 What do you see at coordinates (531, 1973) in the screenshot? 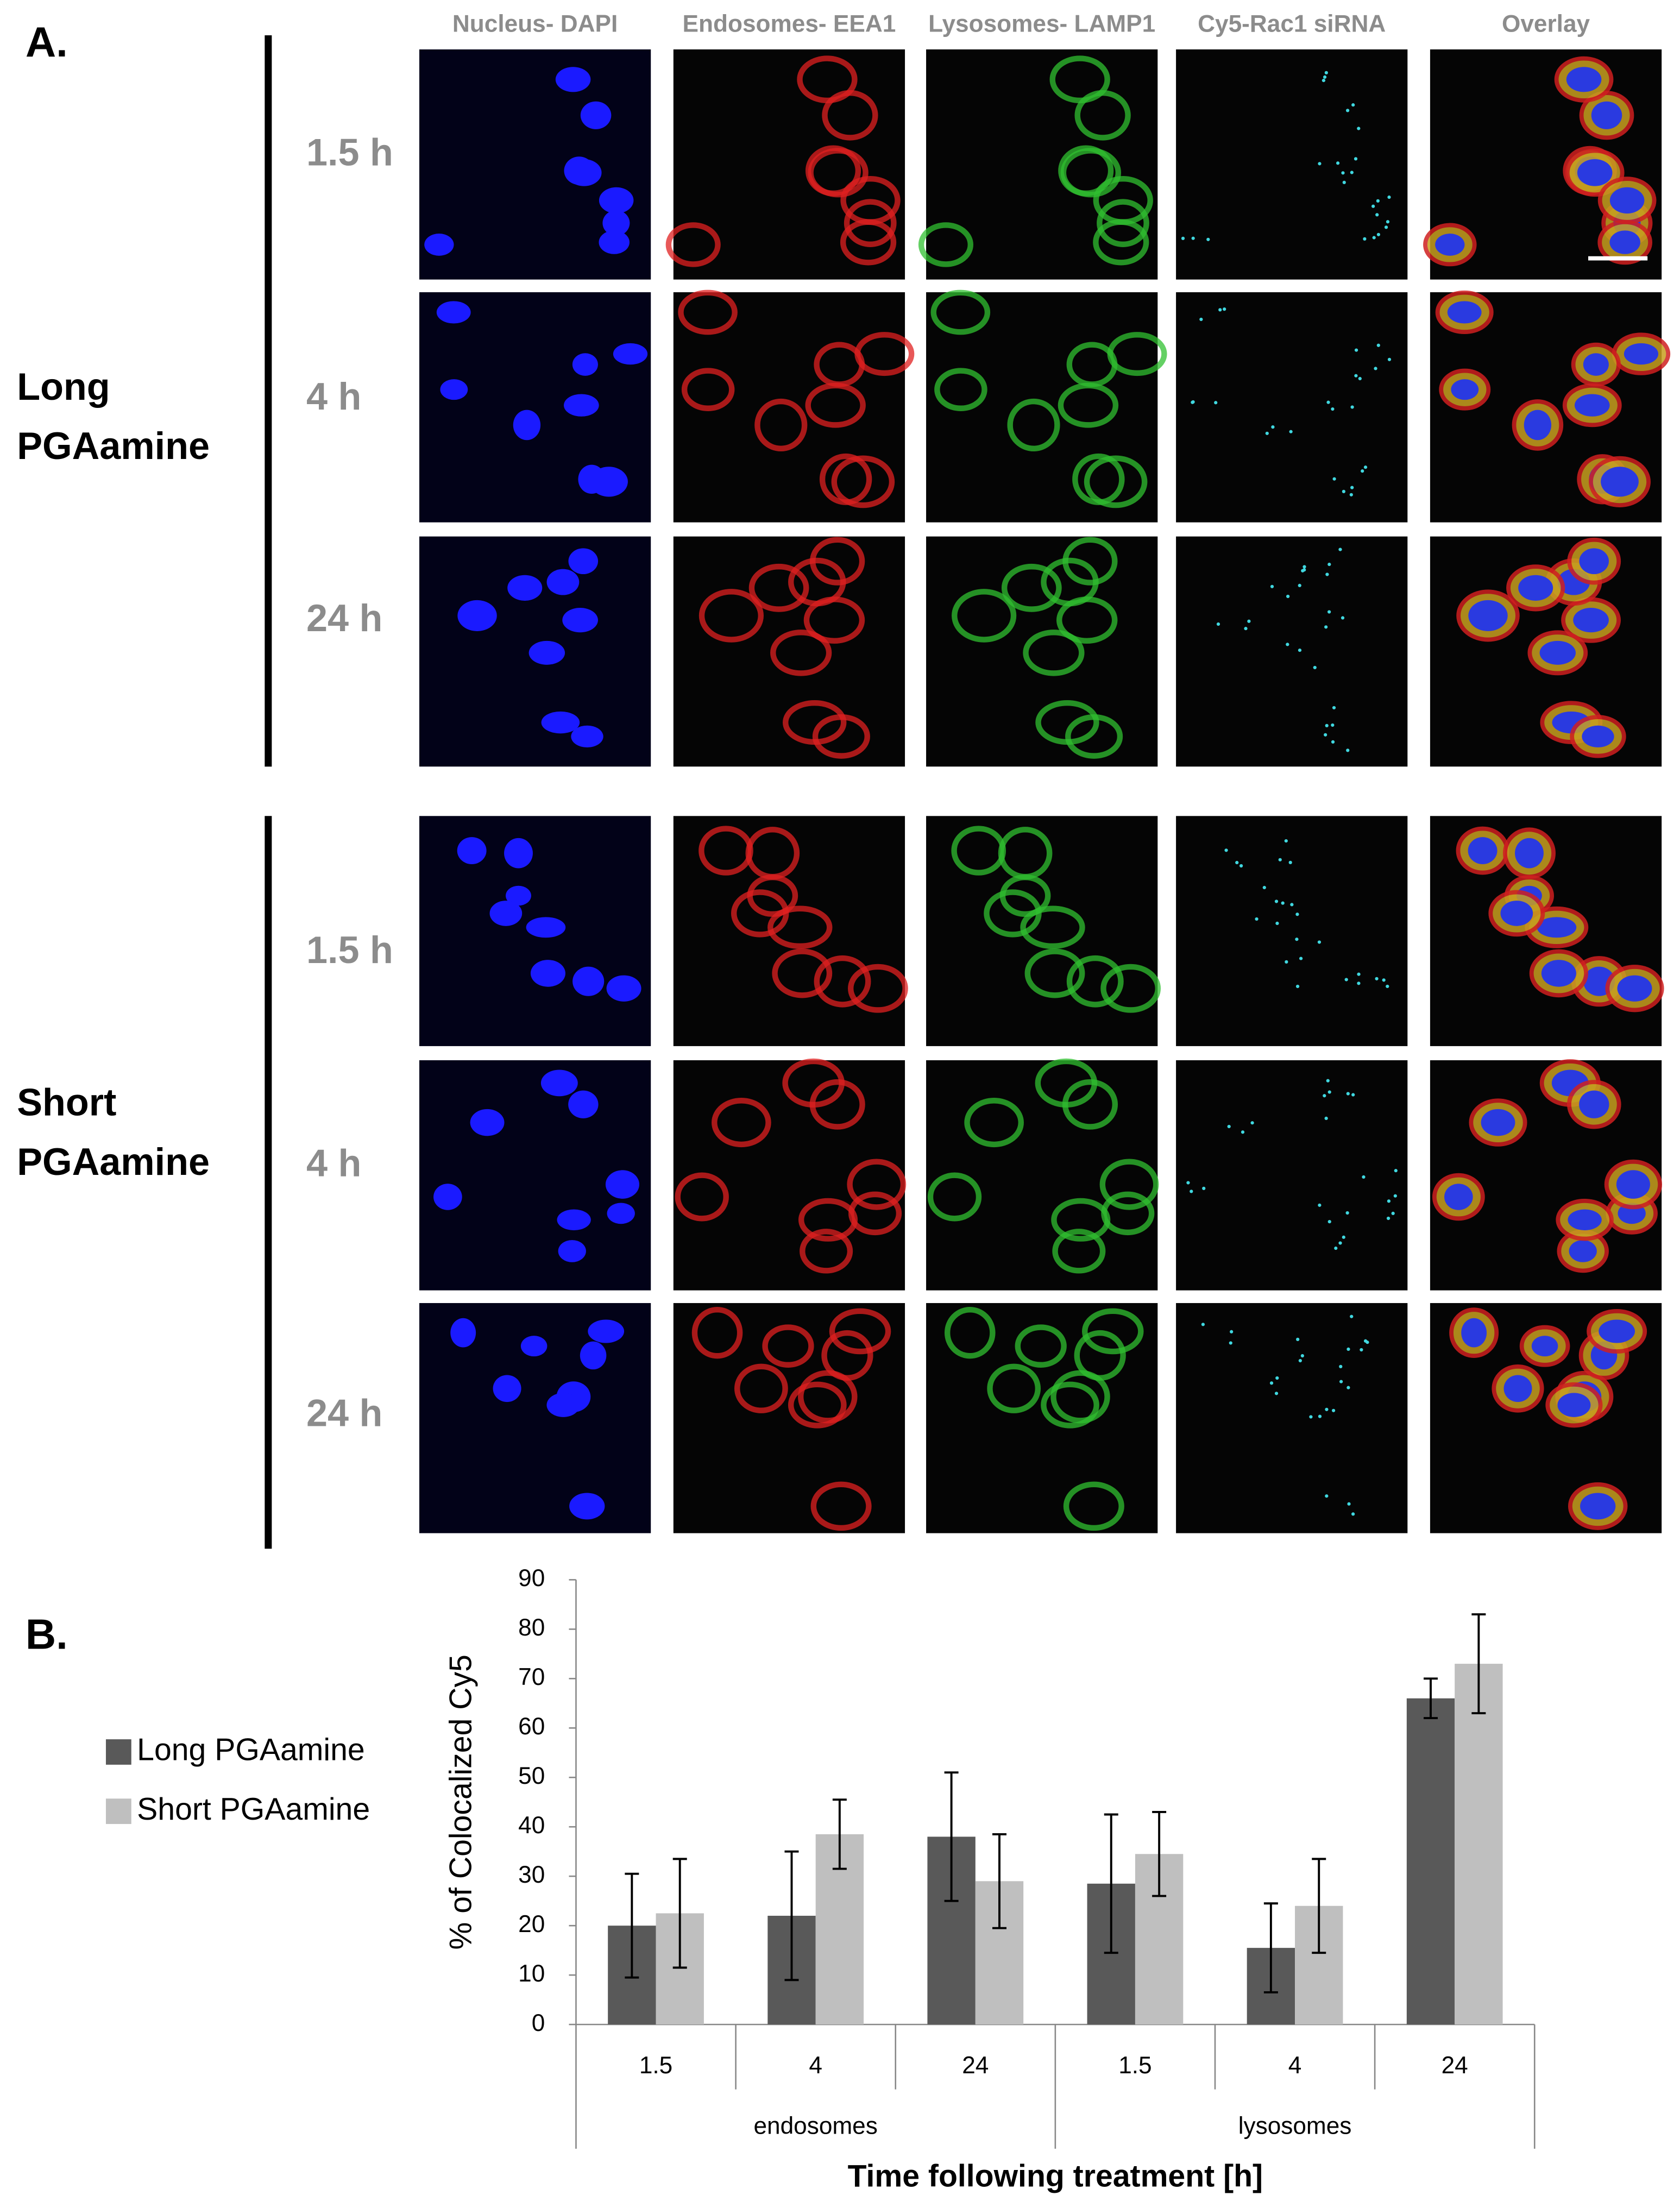
I see `y-tick-label: 10` at bounding box center [531, 1973].